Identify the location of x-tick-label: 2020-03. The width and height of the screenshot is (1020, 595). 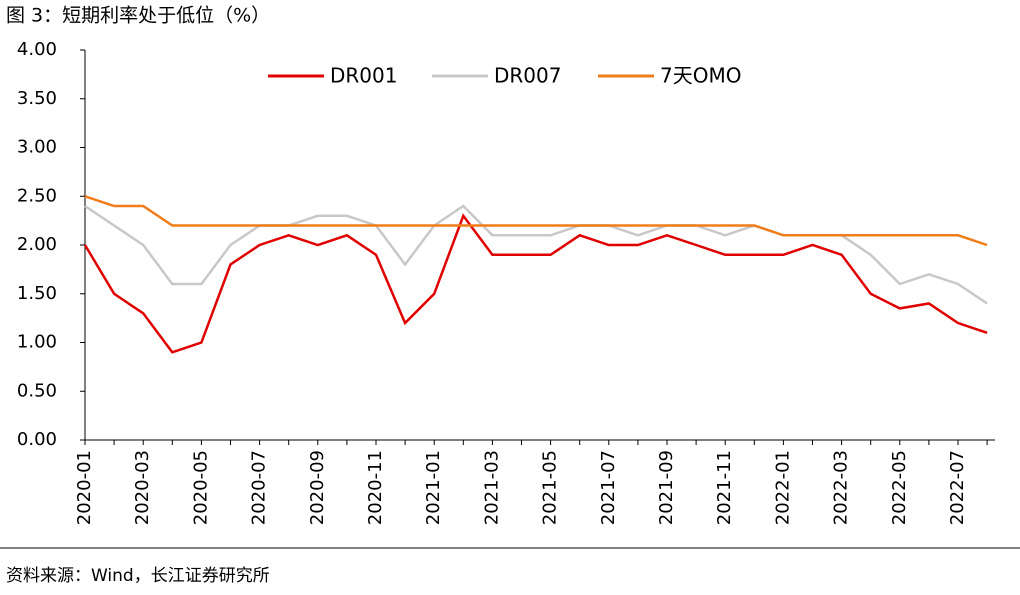
(142, 487).